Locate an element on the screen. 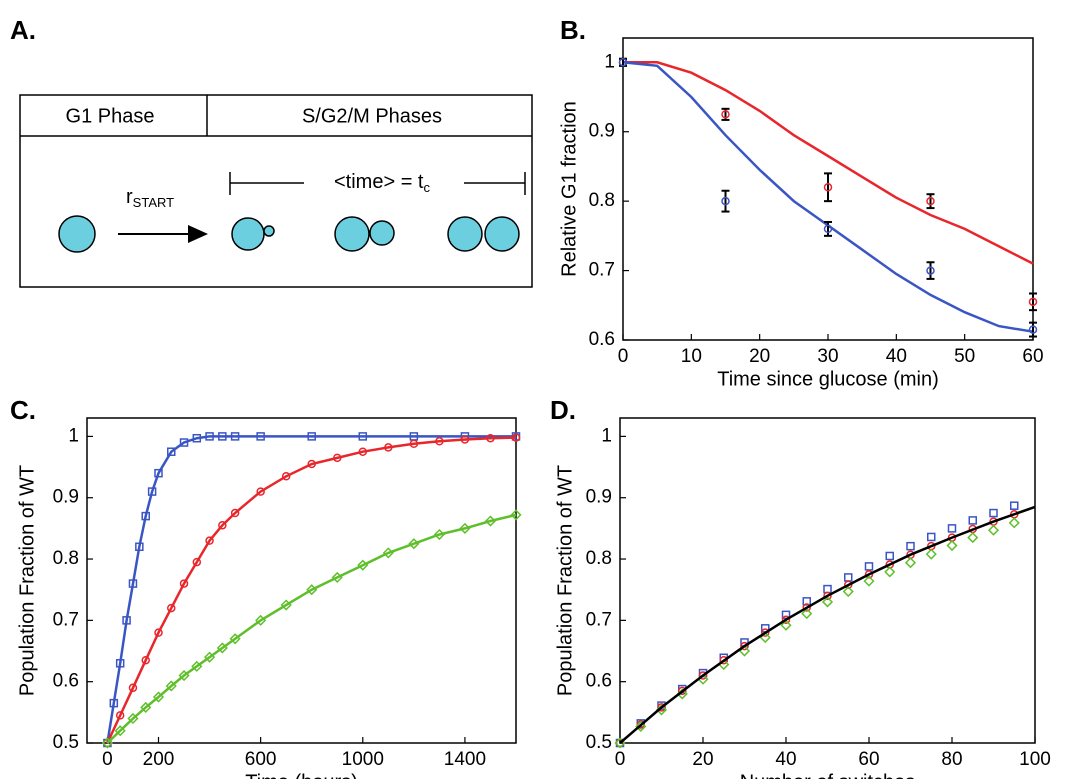  y-axis-label: Relative G1 fraction is located at coordinates (569, 189).